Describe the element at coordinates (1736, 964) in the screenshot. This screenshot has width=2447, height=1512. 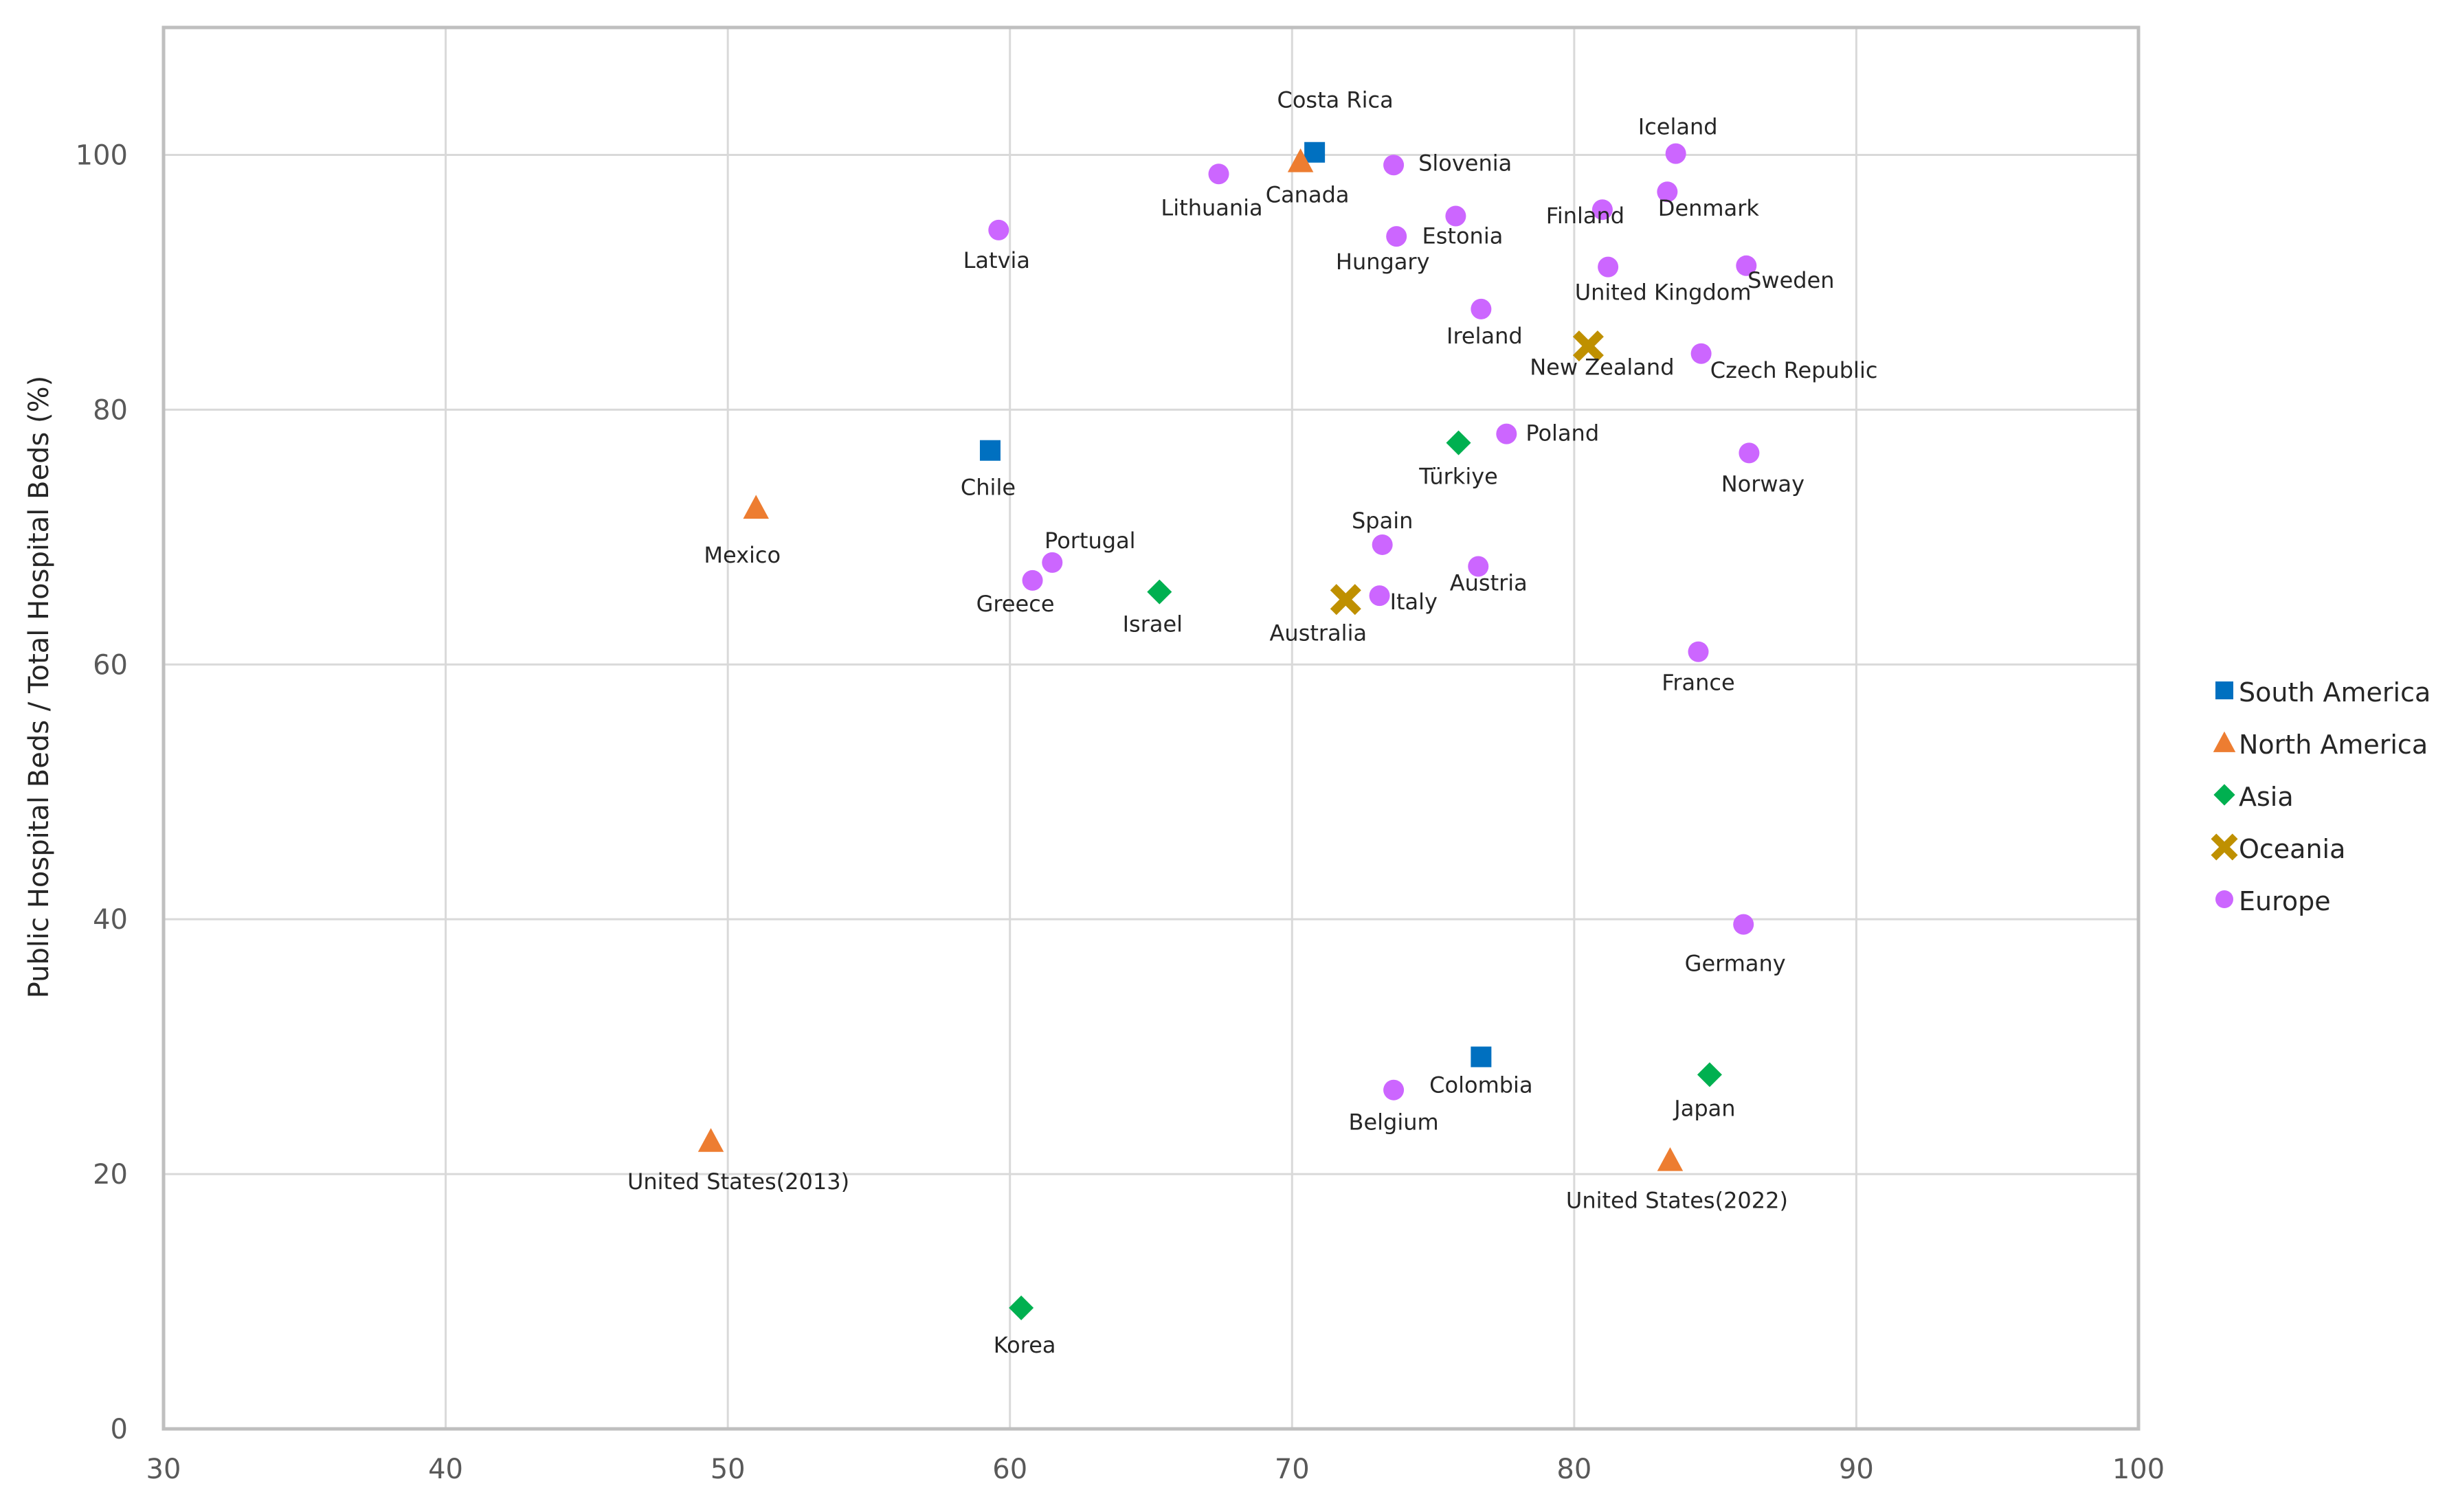
I see `point-label-germany: Germany` at that location.